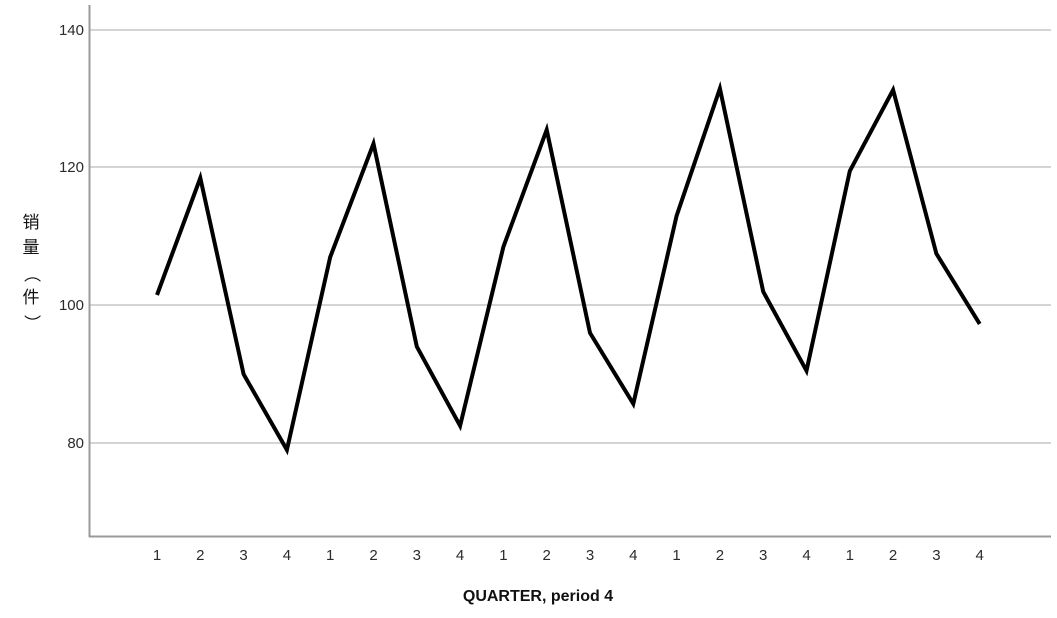 The image size is (1057, 618). I want to click on y-tick-label: 140, so click(71, 30).